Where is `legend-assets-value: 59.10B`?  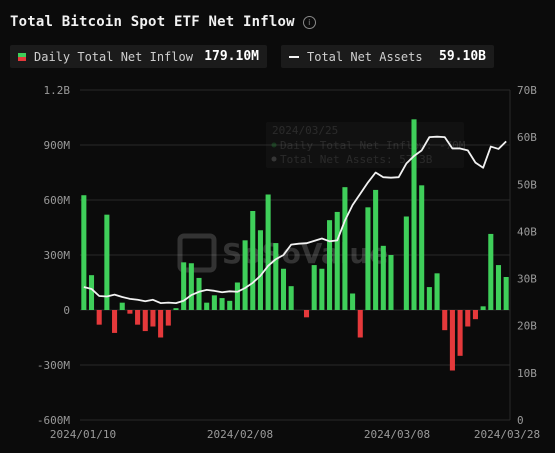 legend-assets-value: 59.10B is located at coordinates (462, 56).